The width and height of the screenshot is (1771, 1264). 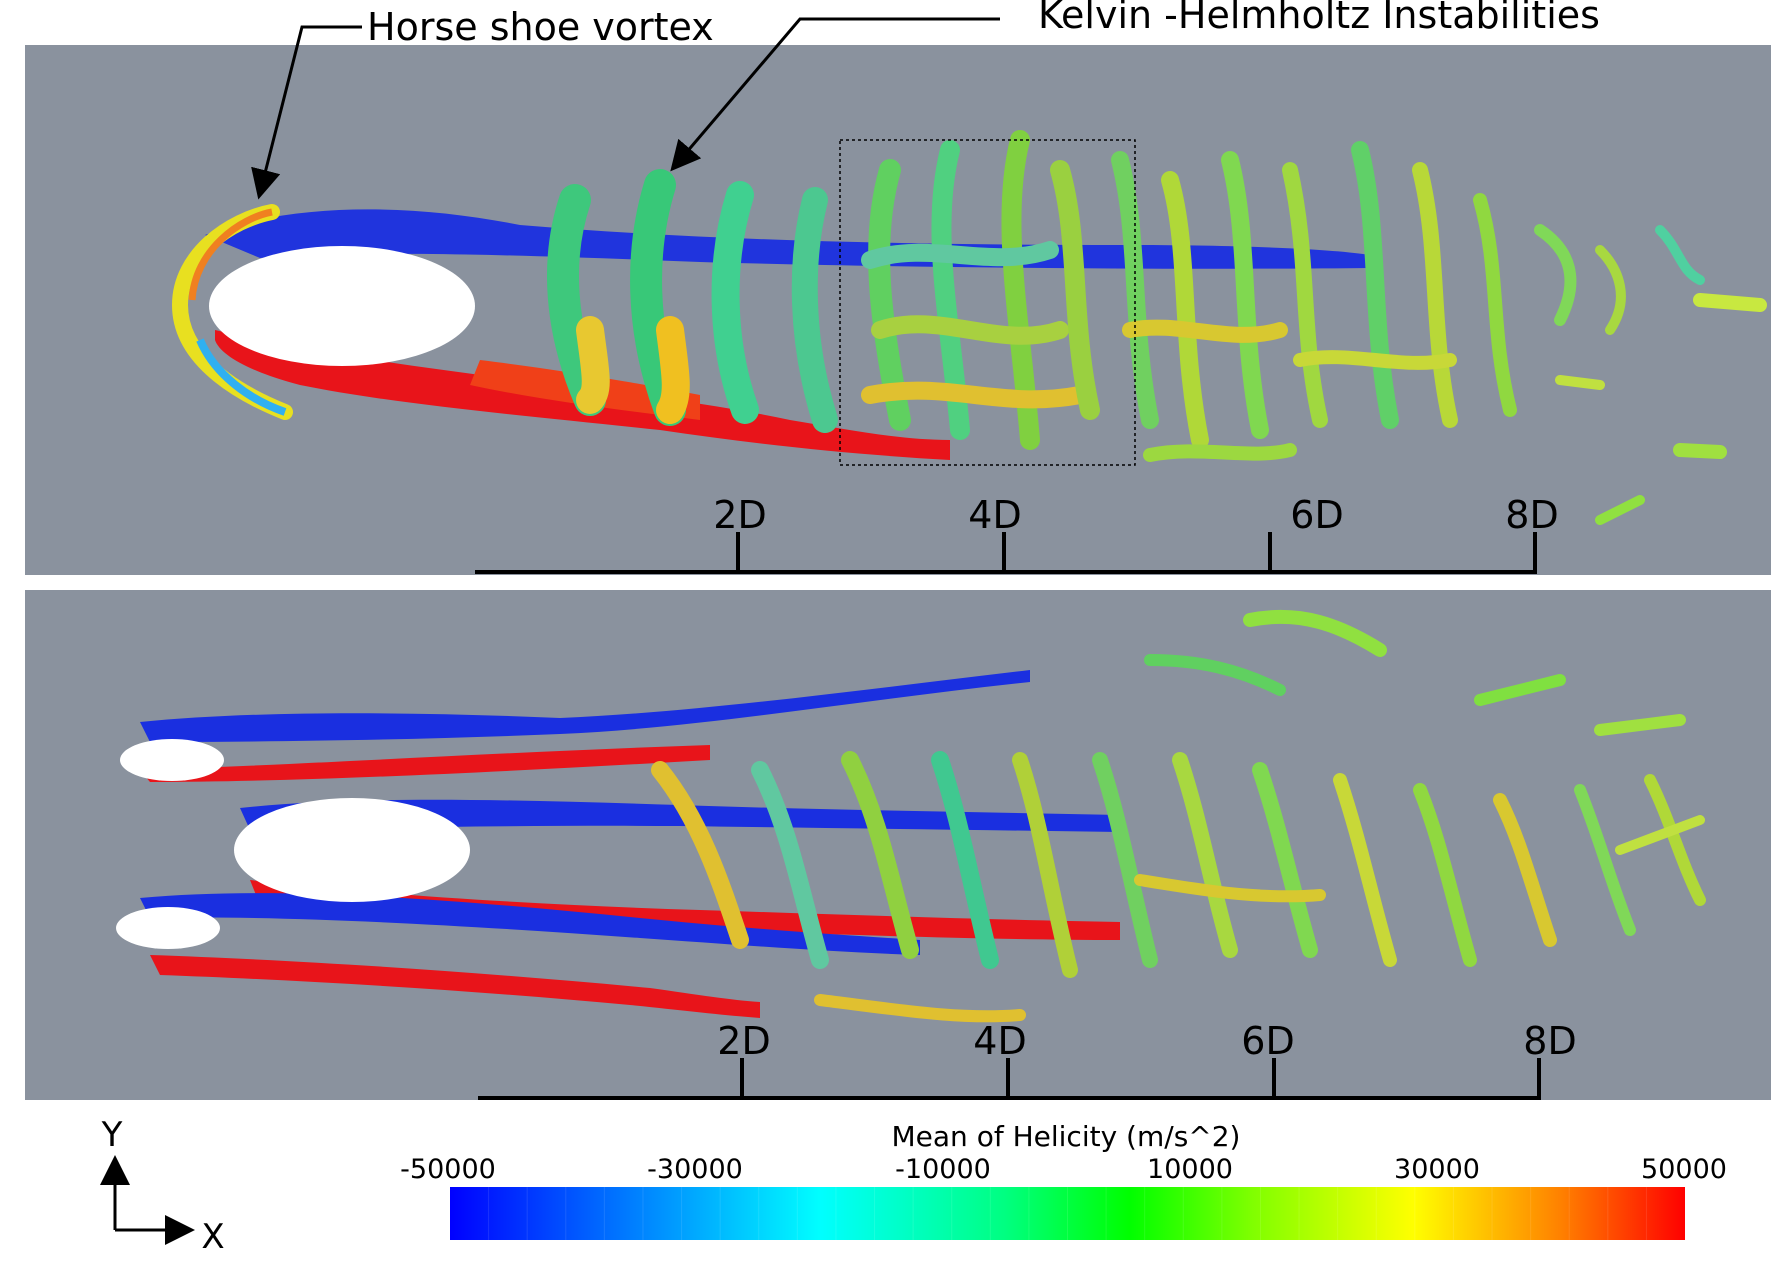 What do you see at coordinates (1135, 86) in the screenshot?
I see `kelvin-annotation: Kelvin -Helmholtz Instabilities` at bounding box center [1135, 86].